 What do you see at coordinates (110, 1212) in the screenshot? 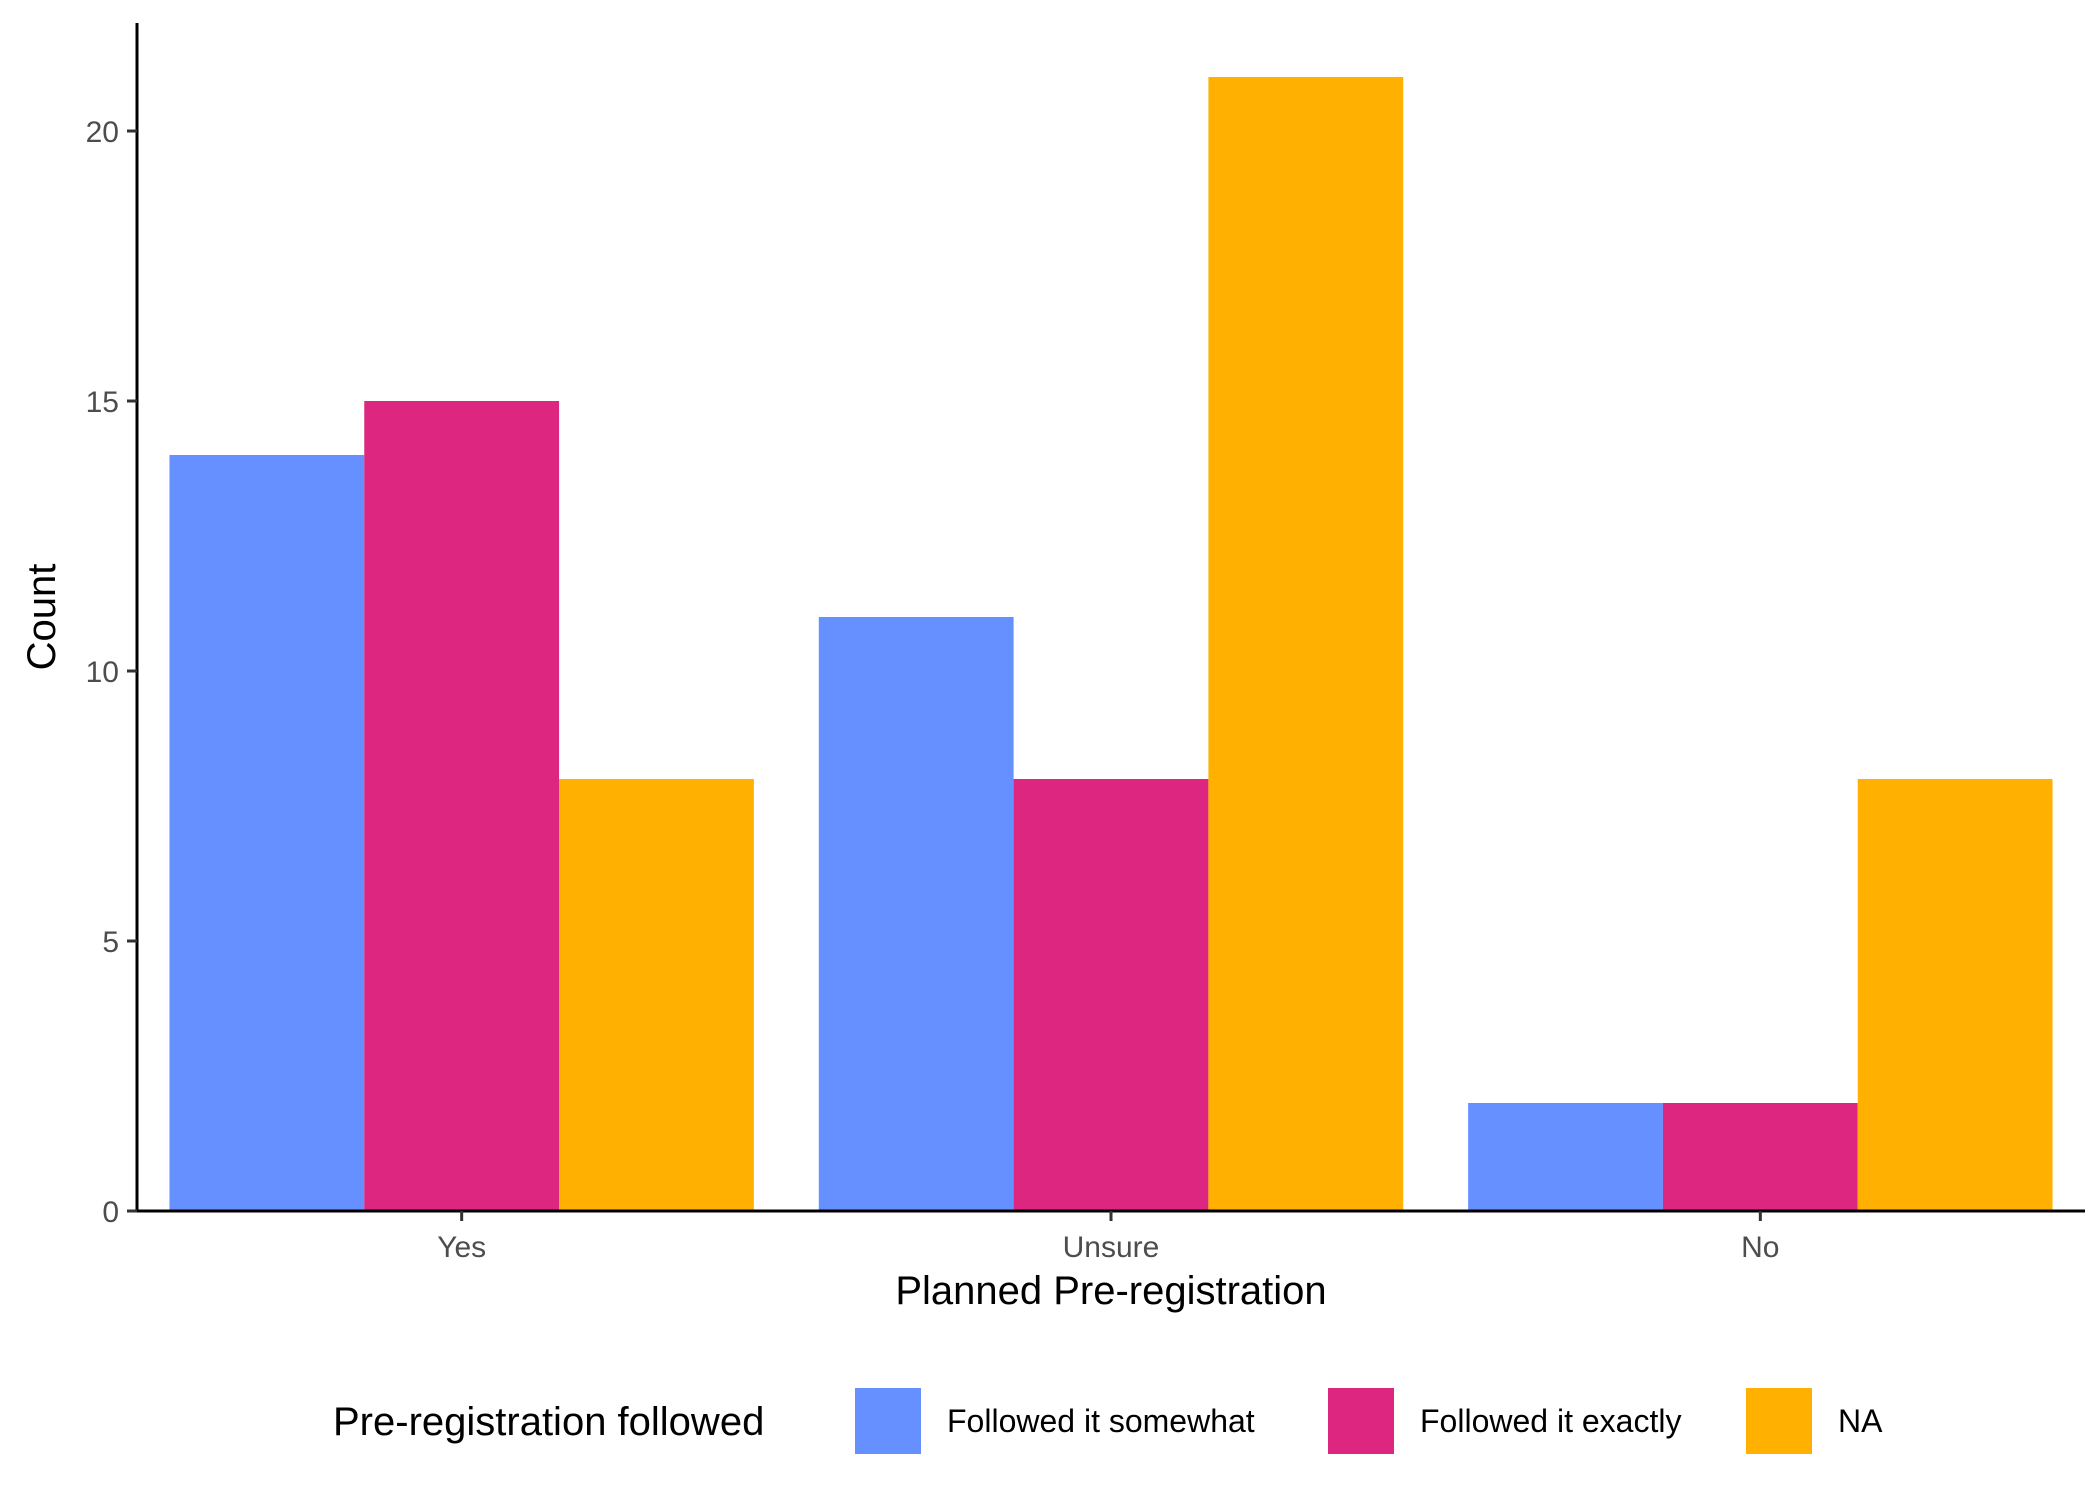
I see `y-tick-label: 0` at bounding box center [110, 1212].